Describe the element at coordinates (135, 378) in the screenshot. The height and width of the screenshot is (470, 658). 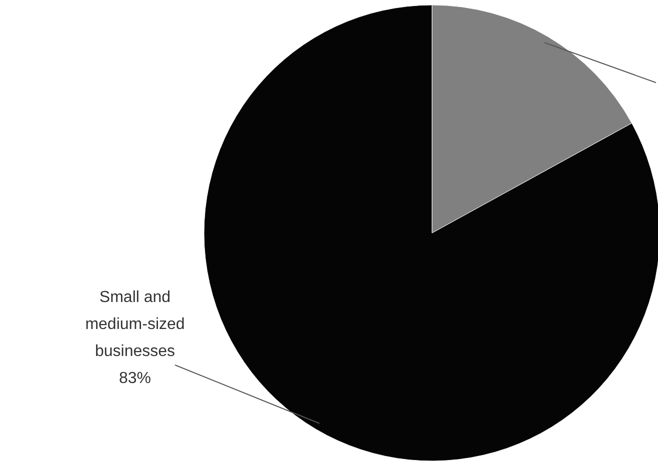
I see `data-label: 83%` at that location.